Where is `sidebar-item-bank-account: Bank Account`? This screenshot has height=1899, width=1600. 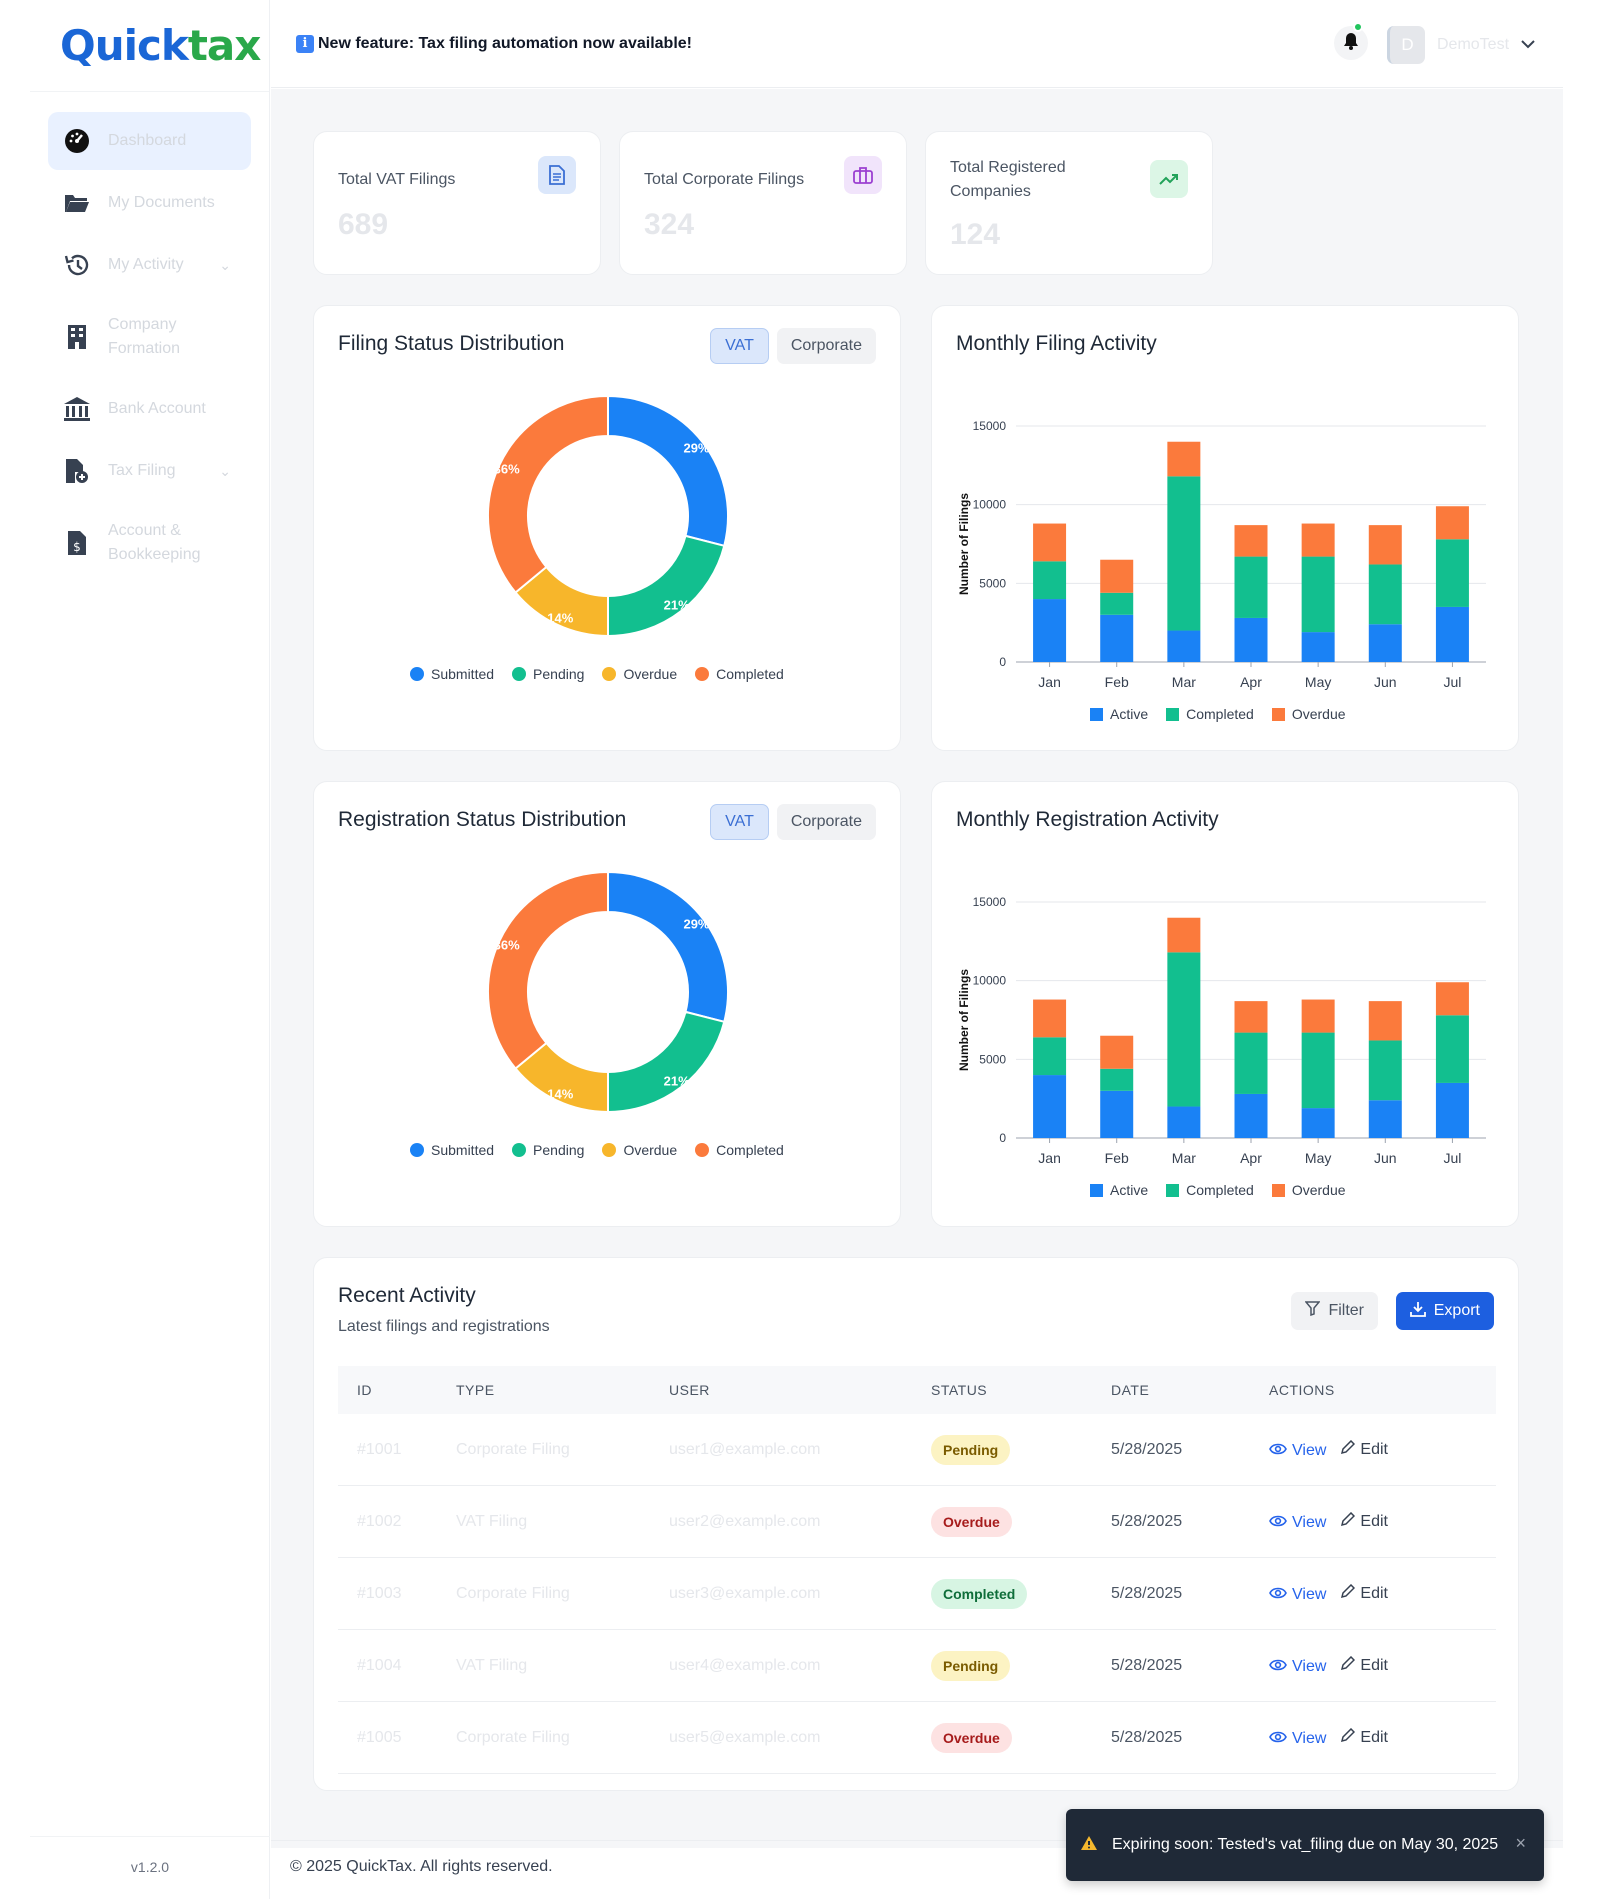 sidebar-item-bank-account: Bank Account is located at coordinates (149, 409).